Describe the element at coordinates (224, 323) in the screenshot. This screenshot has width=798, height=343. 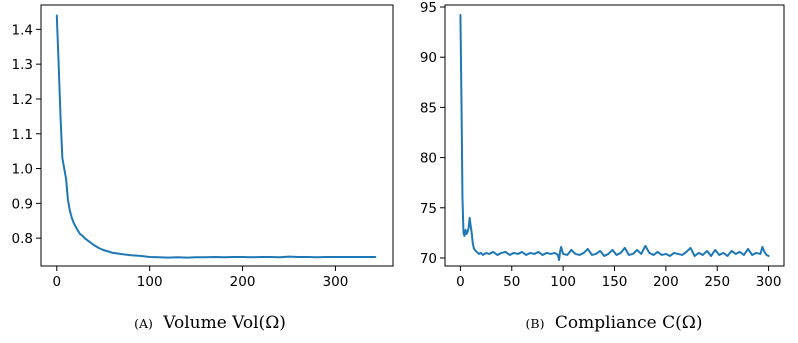
I see `volume-caption-text: Volume Vol(Ω)` at that location.